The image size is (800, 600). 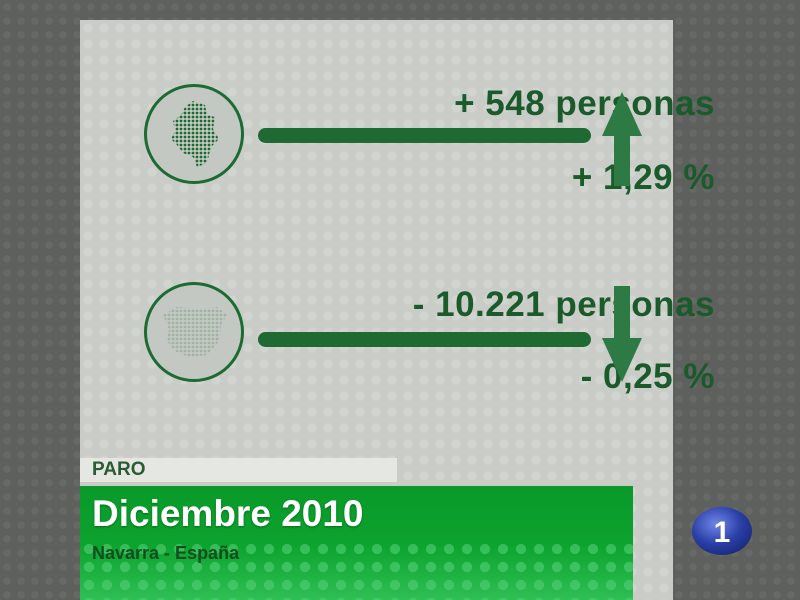 What do you see at coordinates (643, 177) in the screenshot?
I see `navarra-percent-change: + 1,29 %` at bounding box center [643, 177].